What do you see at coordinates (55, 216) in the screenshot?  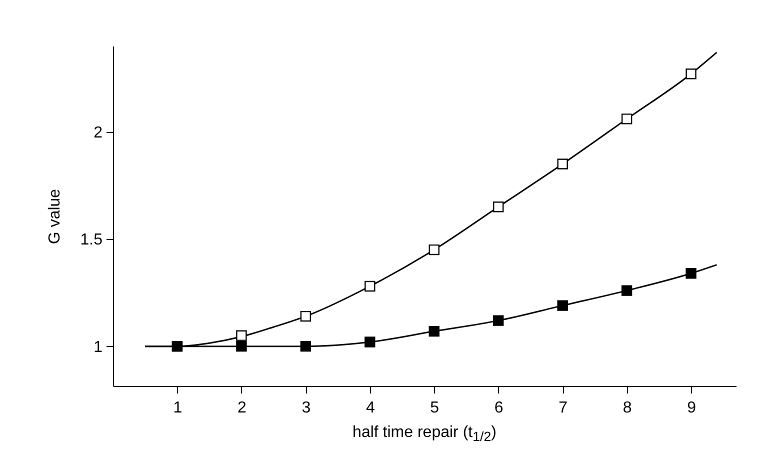 I see `y-axis-title: G value` at bounding box center [55, 216].